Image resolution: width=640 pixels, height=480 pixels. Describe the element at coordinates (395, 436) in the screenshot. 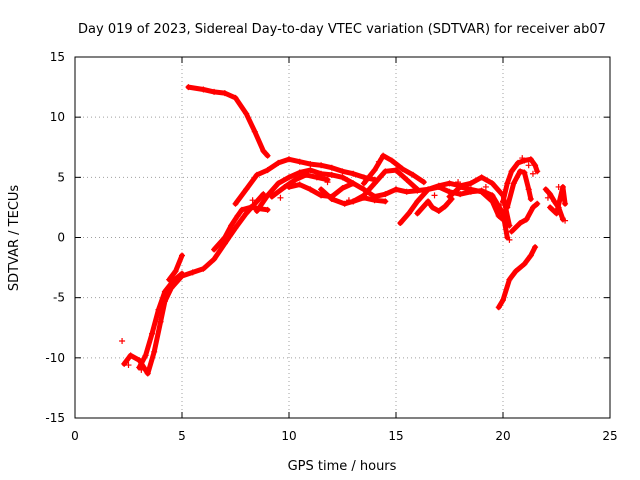

I see `x-tick-label: 15` at that location.